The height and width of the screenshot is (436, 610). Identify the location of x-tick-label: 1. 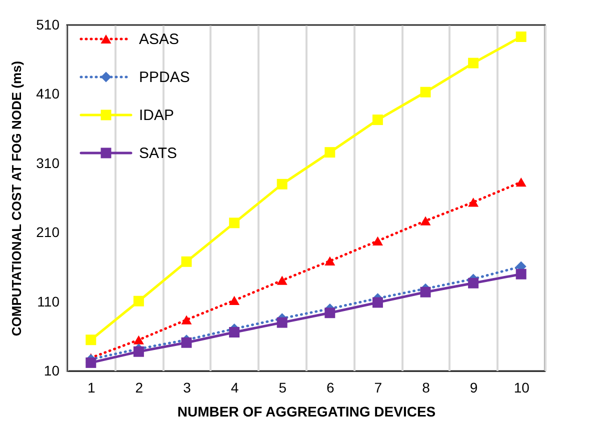
(92, 388).